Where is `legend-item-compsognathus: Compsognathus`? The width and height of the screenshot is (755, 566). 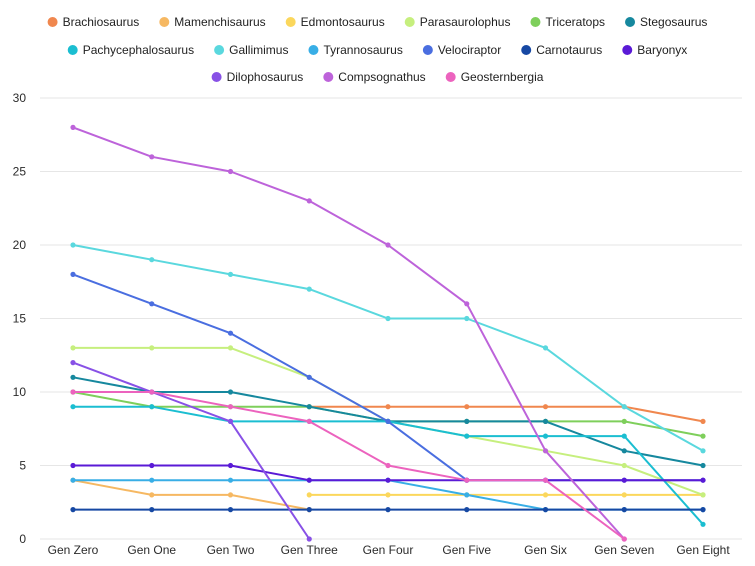
legend-item-compsognathus: Compsognathus is located at coordinates (374, 77).